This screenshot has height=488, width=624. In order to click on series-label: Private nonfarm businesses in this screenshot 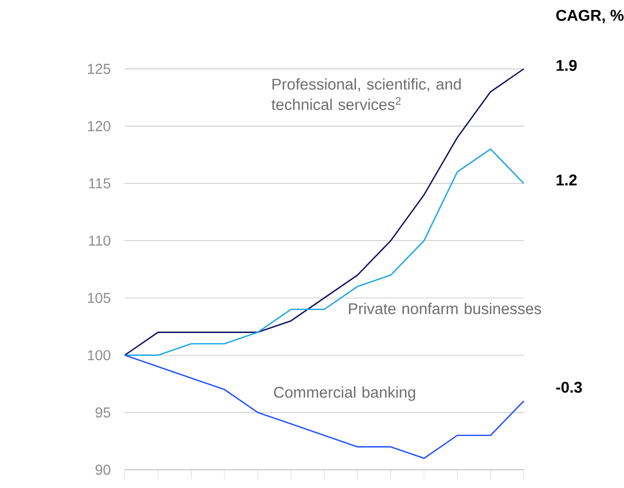, I will do `click(445, 308)`.